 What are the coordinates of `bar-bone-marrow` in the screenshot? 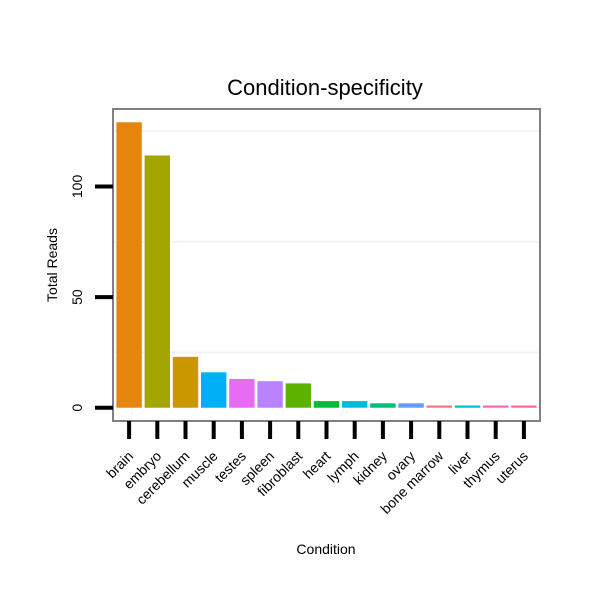 It's located at (439, 406).